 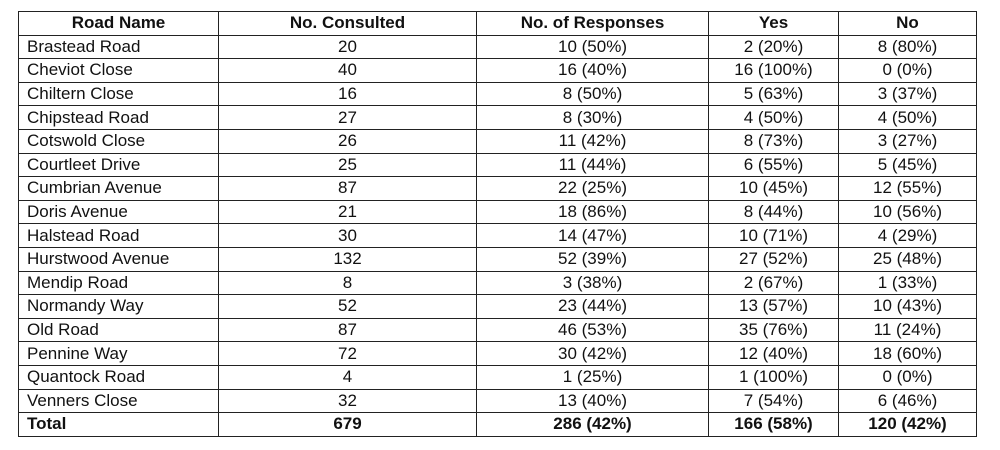 What do you see at coordinates (118, 283) in the screenshot?
I see `road-name-cell: Mendip Road` at bounding box center [118, 283].